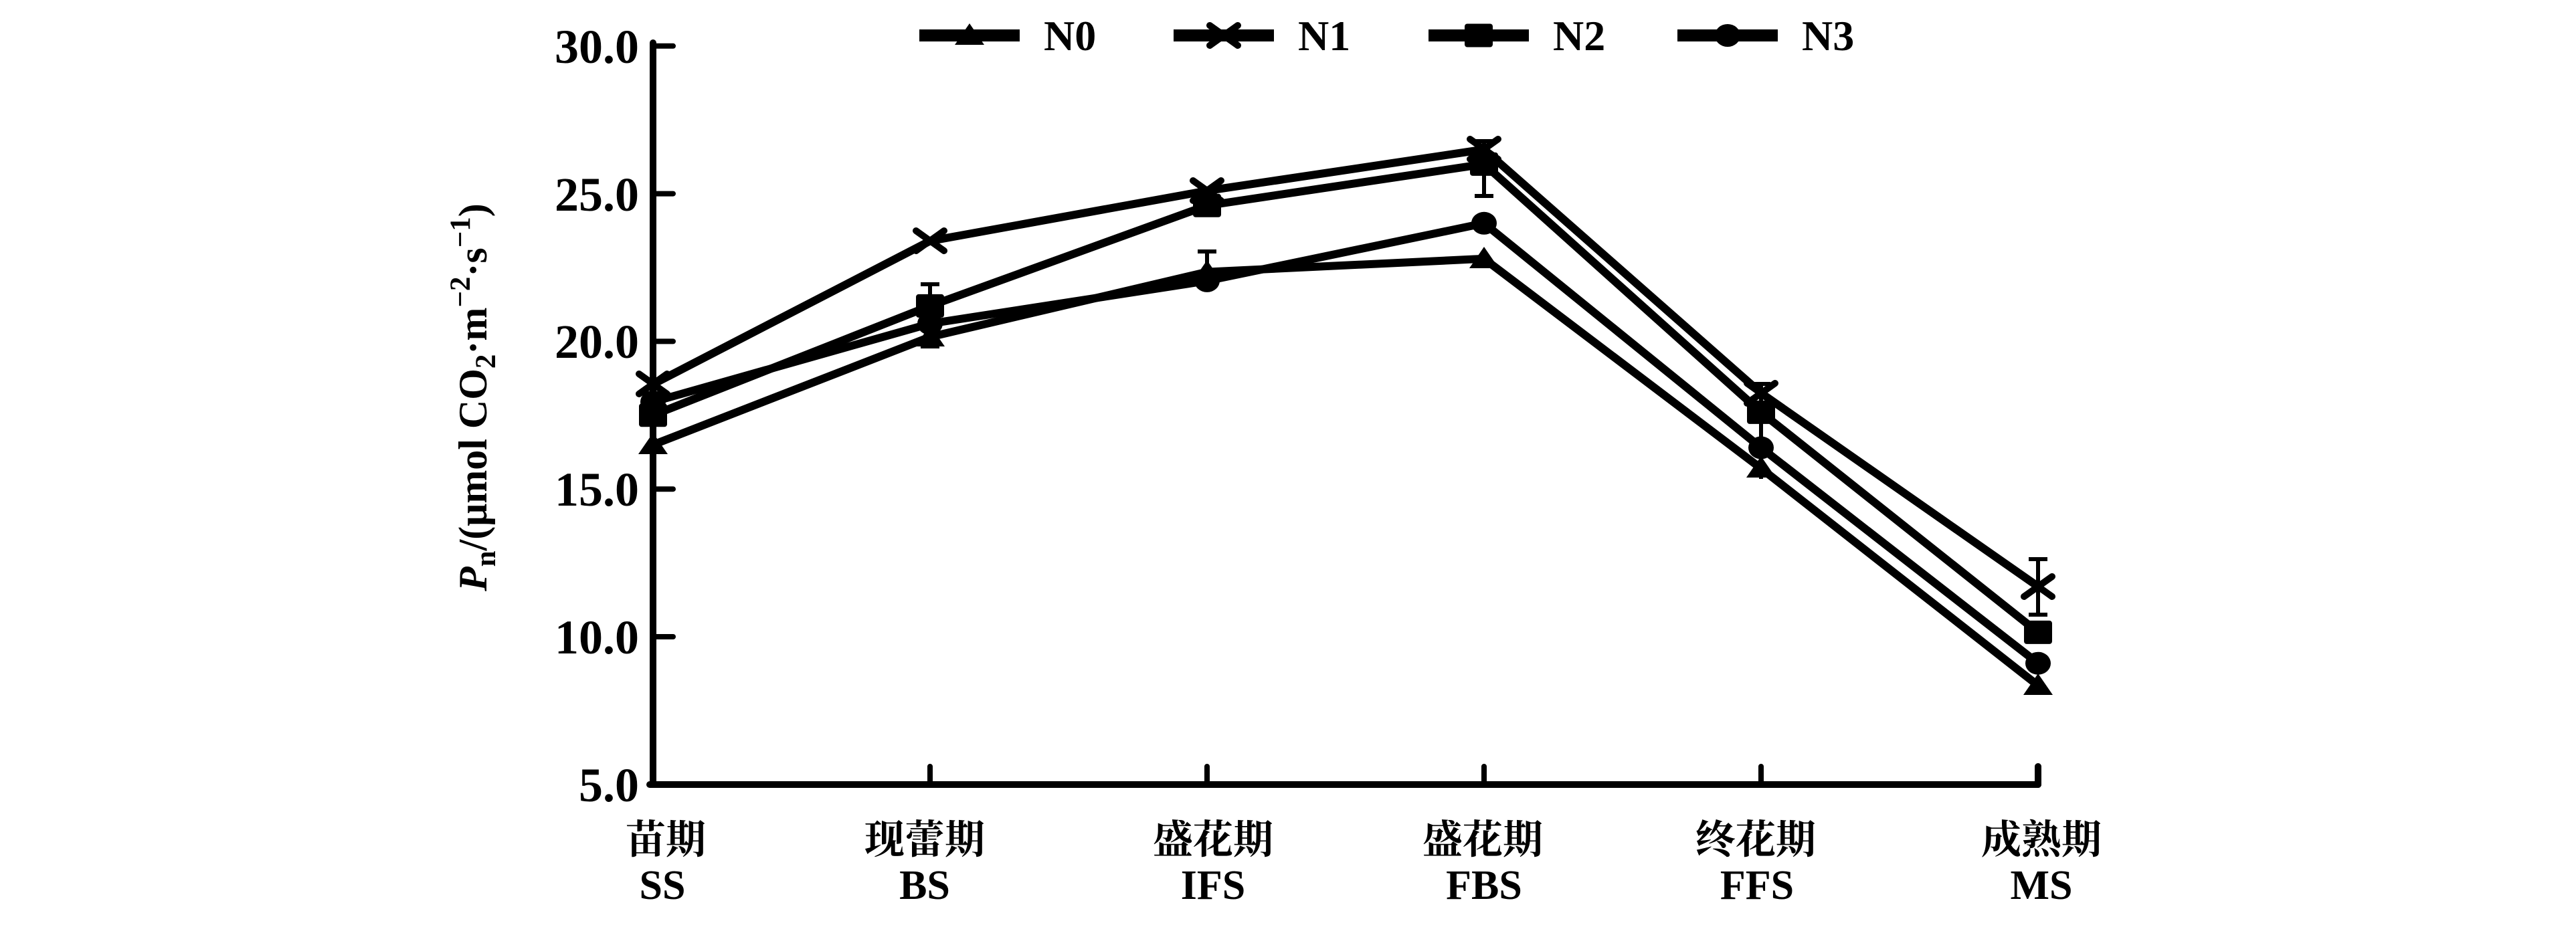  Describe the element at coordinates (597, 47) in the screenshot. I see `svg-text: 30.0` at that location.